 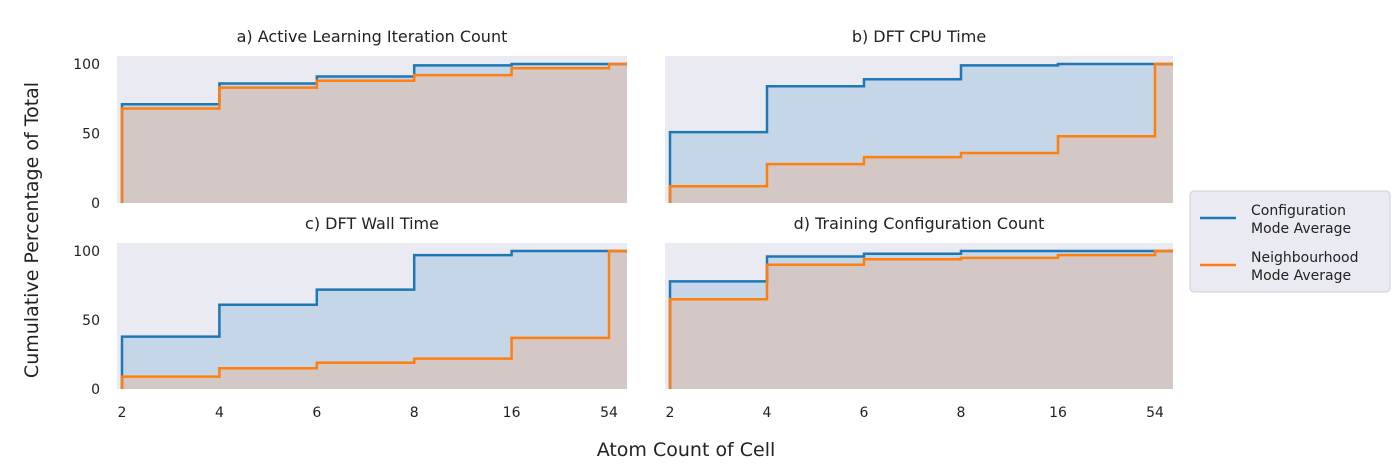 What do you see at coordinates (919, 36) in the screenshot?
I see `panel-title: b) DFT CPU Time` at bounding box center [919, 36].